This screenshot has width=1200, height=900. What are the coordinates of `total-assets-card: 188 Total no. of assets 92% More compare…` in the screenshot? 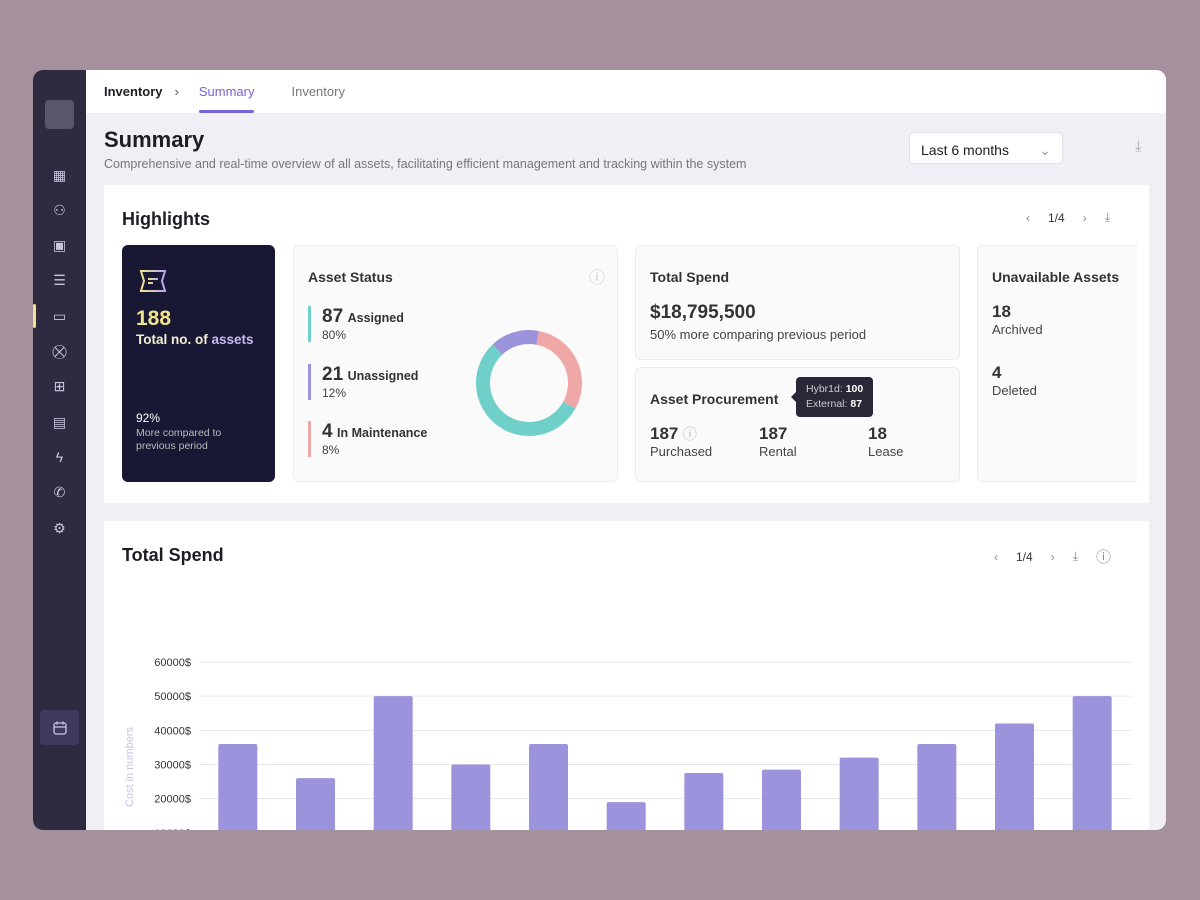 It's located at (198, 363).